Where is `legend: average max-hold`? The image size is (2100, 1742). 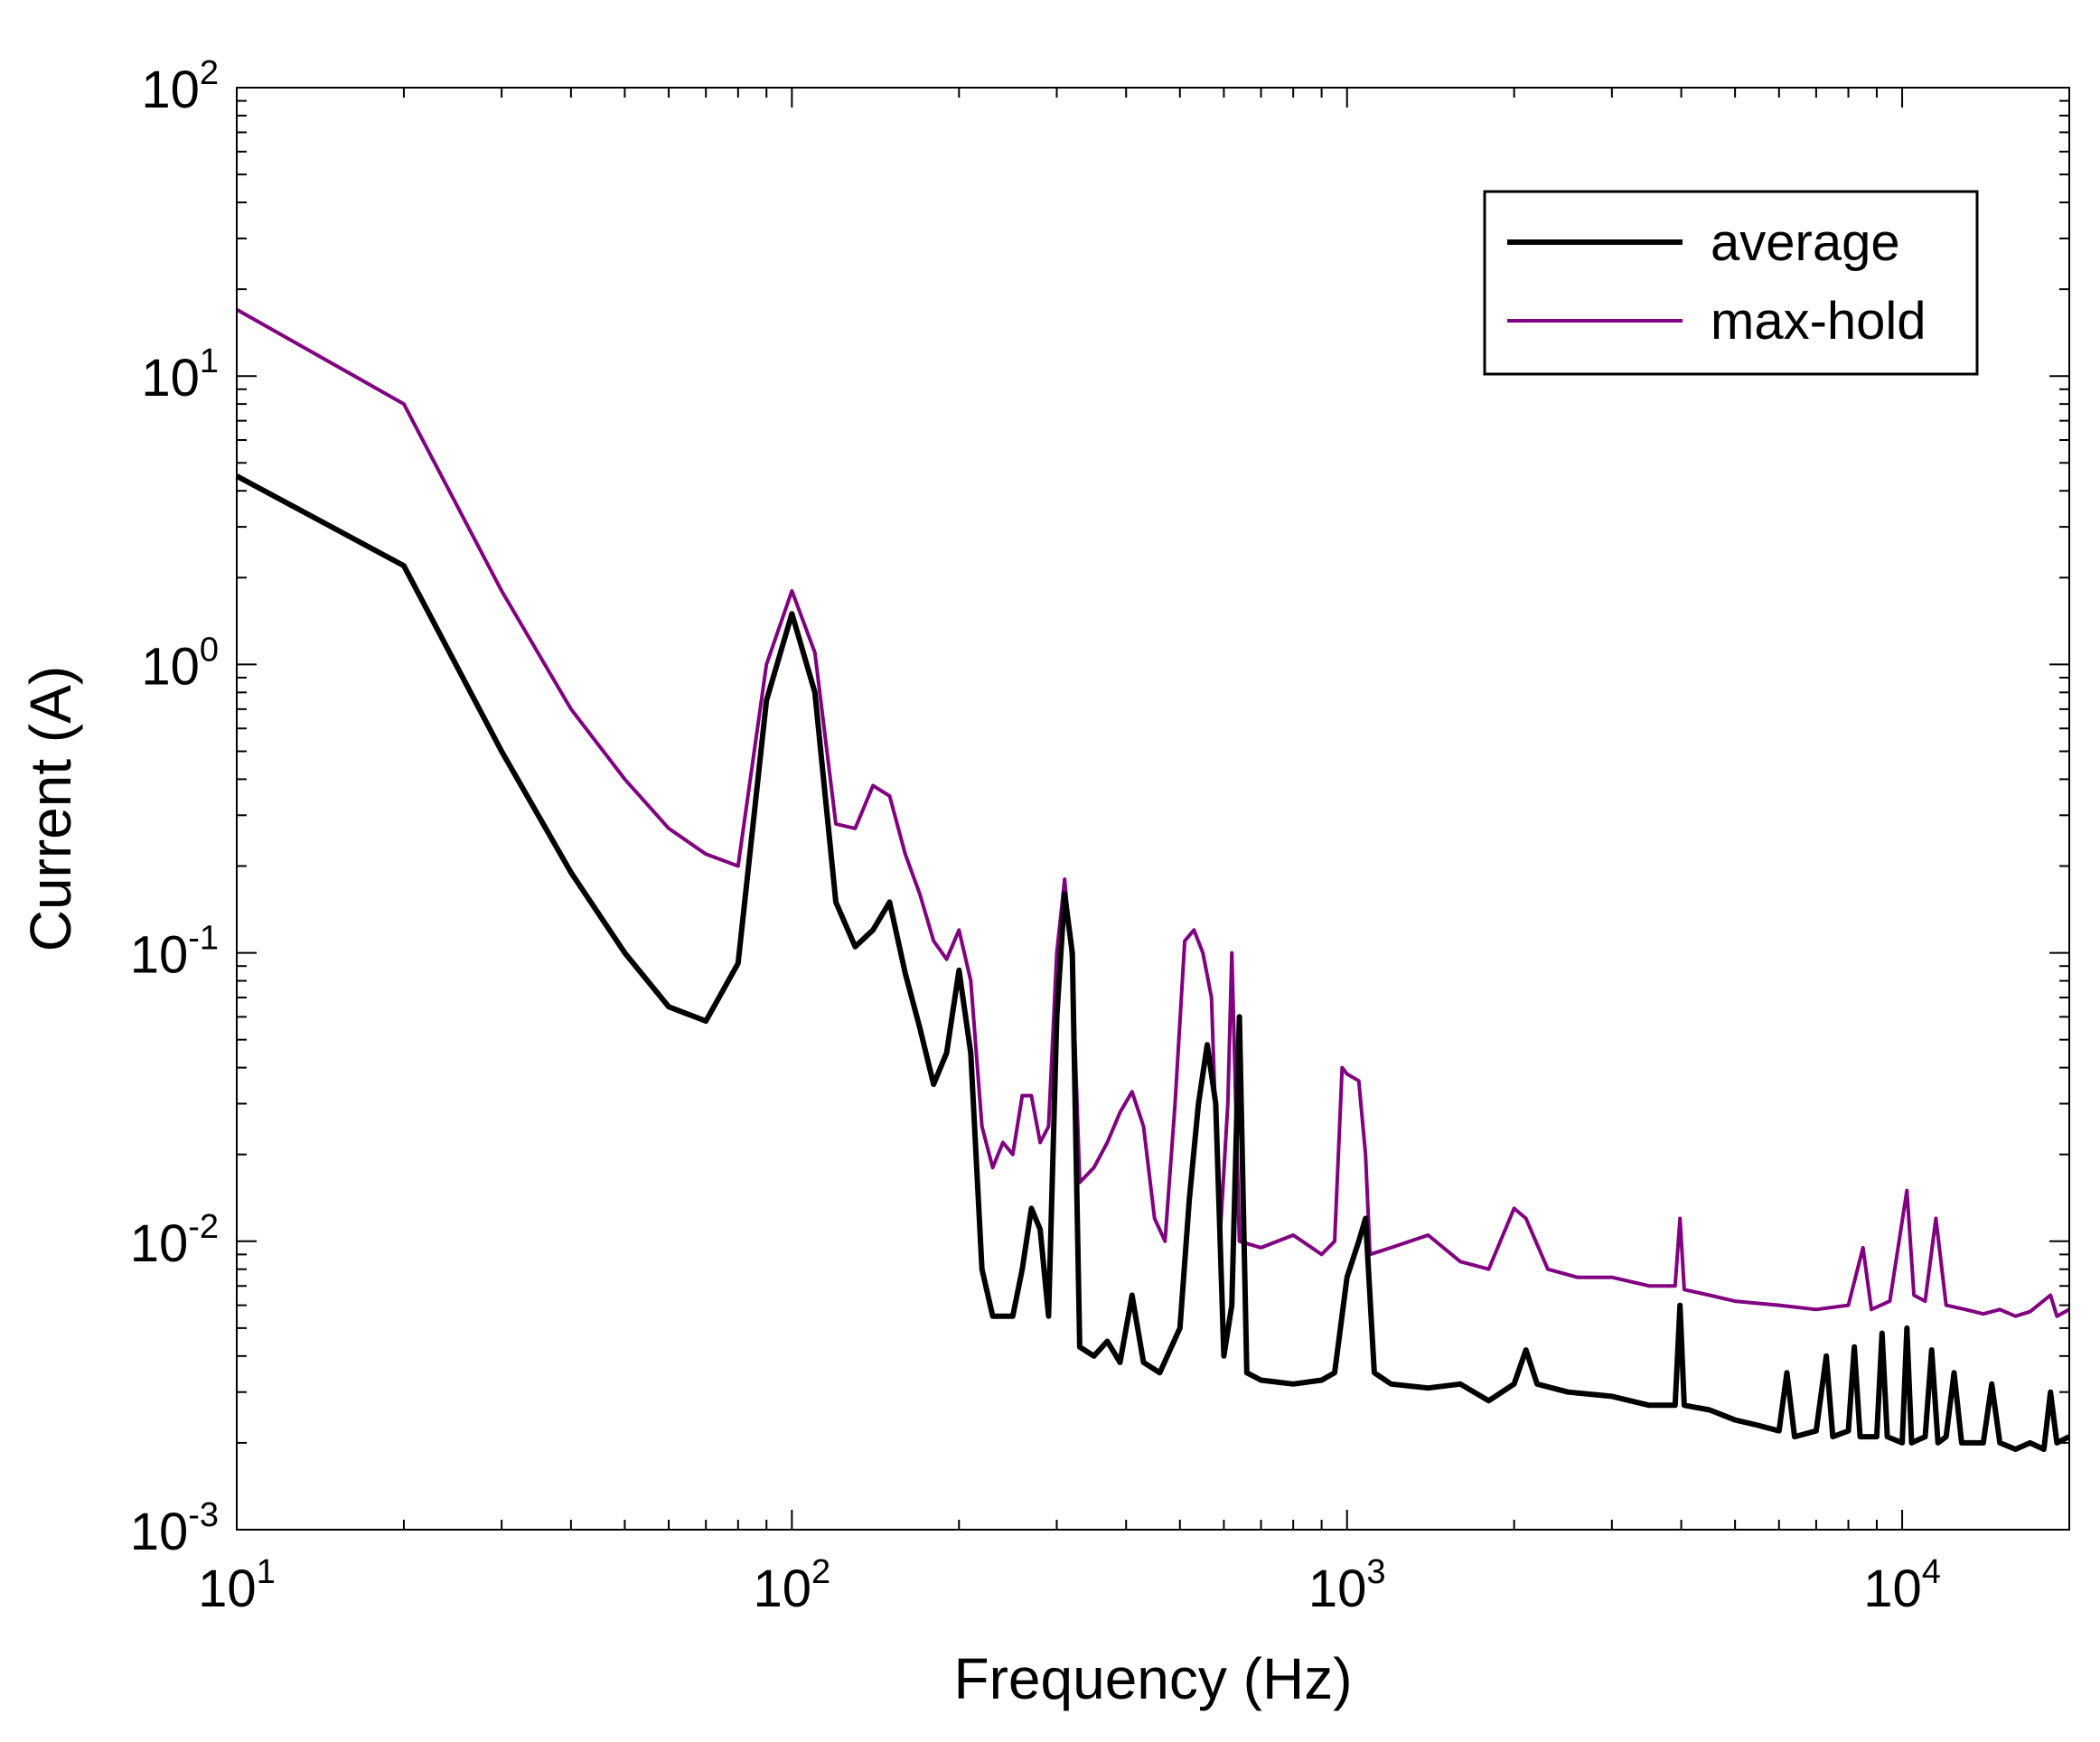 legend: average max-hold is located at coordinates (1731, 283).